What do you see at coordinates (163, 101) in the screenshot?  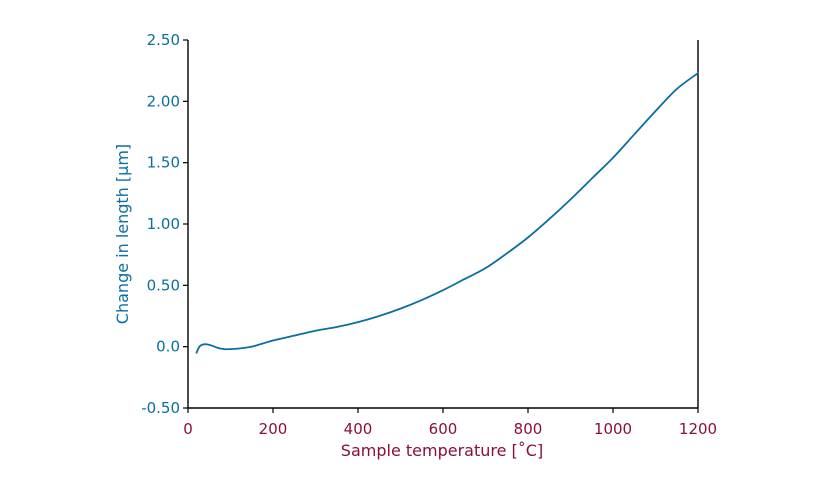 I see `y-tick-label: 2.00` at bounding box center [163, 101].